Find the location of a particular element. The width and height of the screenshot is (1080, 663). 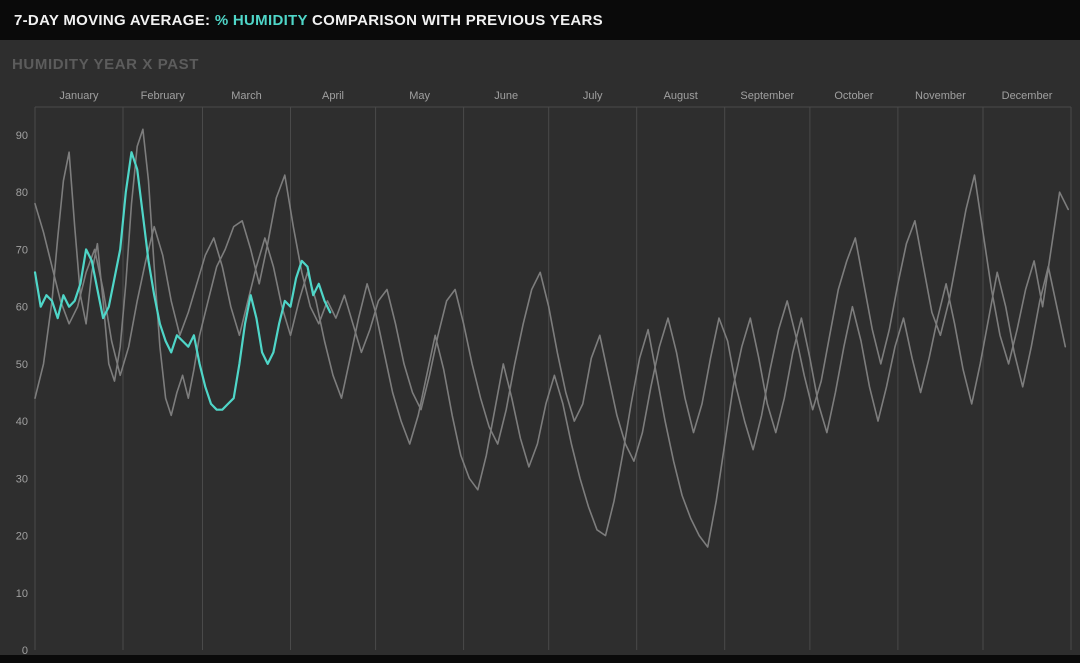

month-label: November is located at coordinates (940, 96).